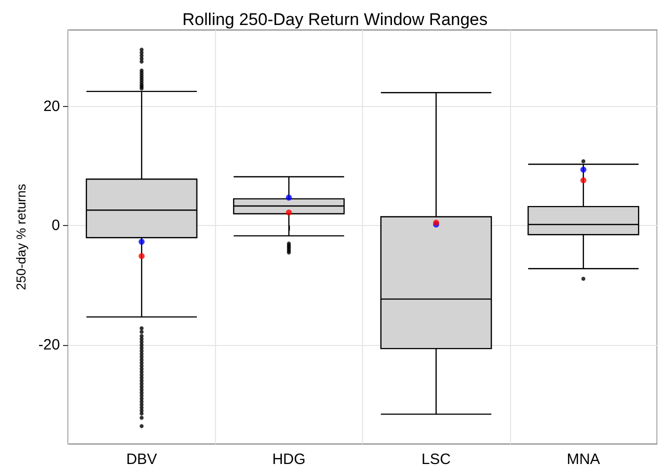 Image resolution: width=670 pixels, height=470 pixels. Describe the element at coordinates (51, 106) in the screenshot. I see `y-tick-label: 20` at that location.